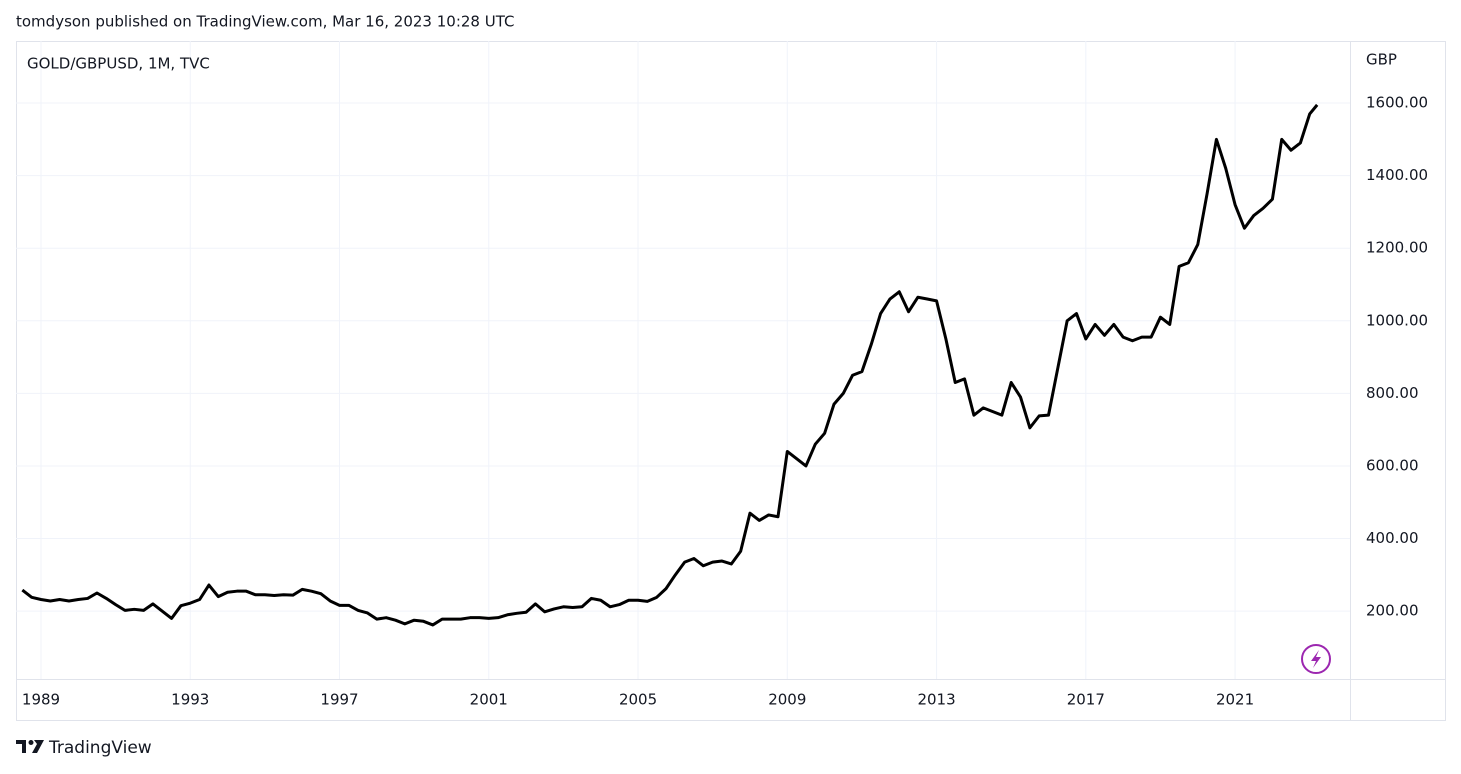 Image resolution: width=1461 pixels, height=774 pixels. I want to click on chart-title: GOLD/GBPUSD, 1M, TVC, so click(118, 64).